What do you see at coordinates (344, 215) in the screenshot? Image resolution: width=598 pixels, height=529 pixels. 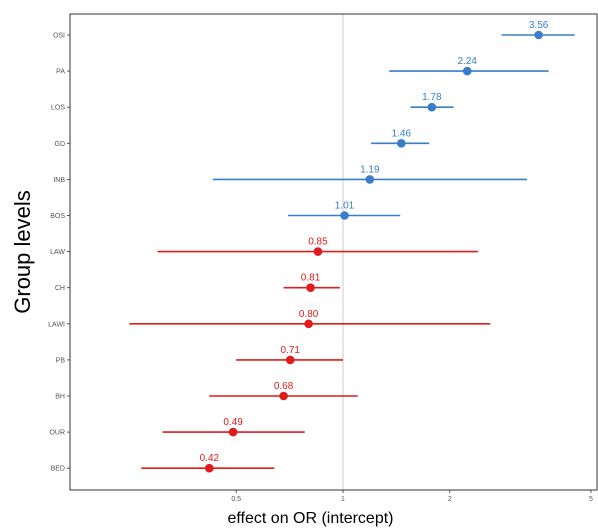 I see `point-bos` at bounding box center [344, 215].